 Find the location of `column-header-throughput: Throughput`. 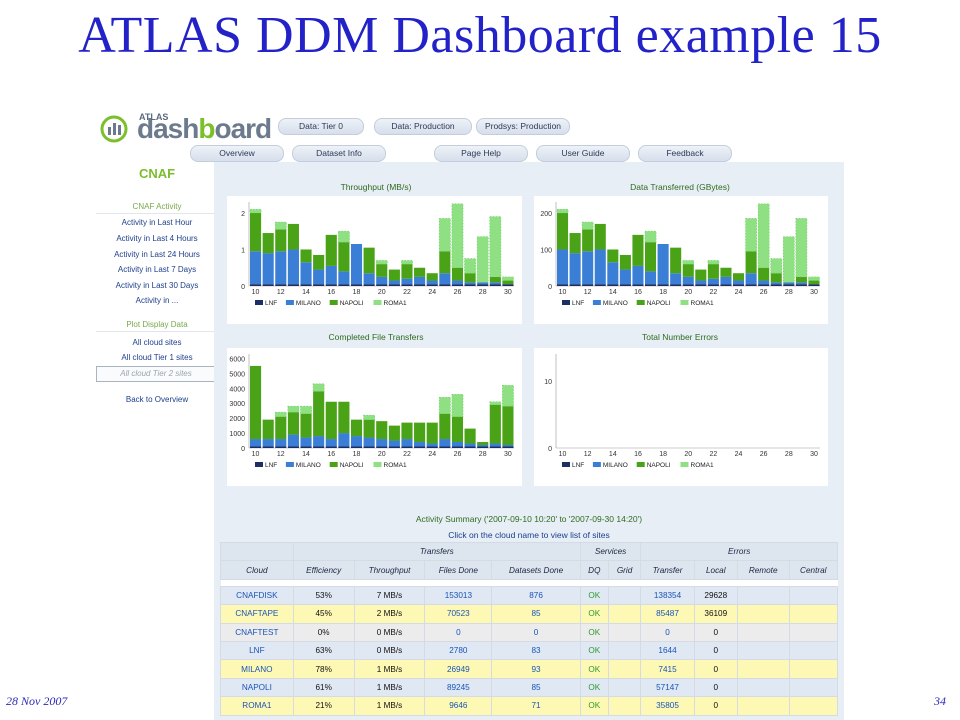

column-header-throughput: Throughput is located at coordinates (389, 570).